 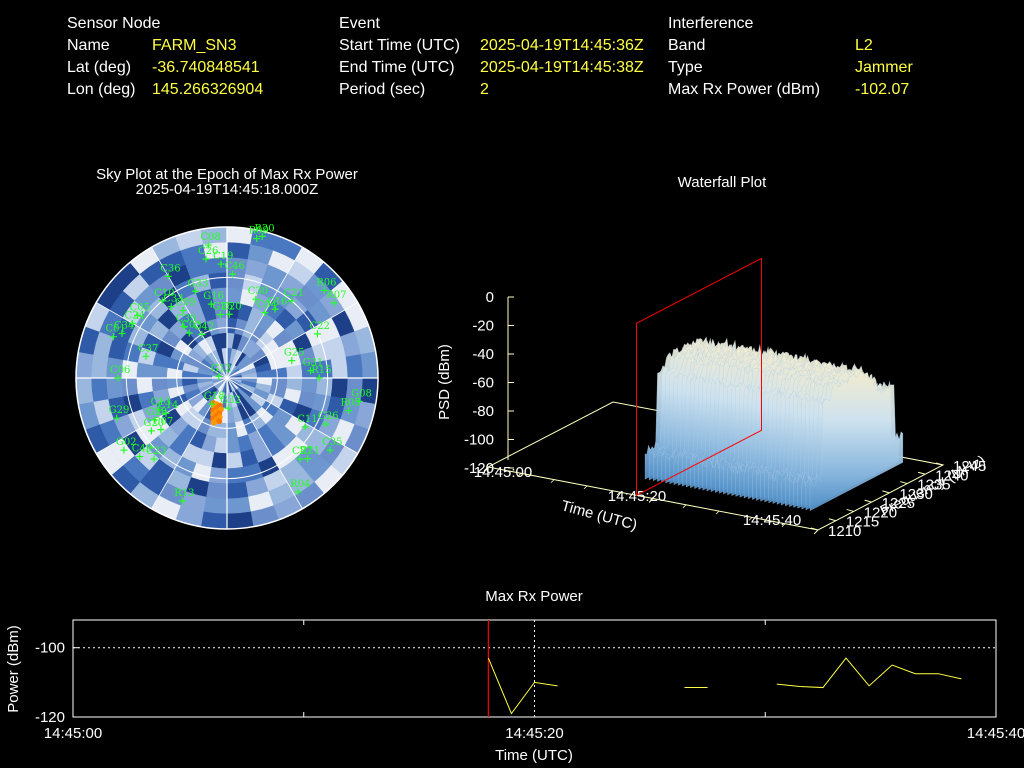 I want to click on freq-tick-label: 1215, so click(x=862, y=522).